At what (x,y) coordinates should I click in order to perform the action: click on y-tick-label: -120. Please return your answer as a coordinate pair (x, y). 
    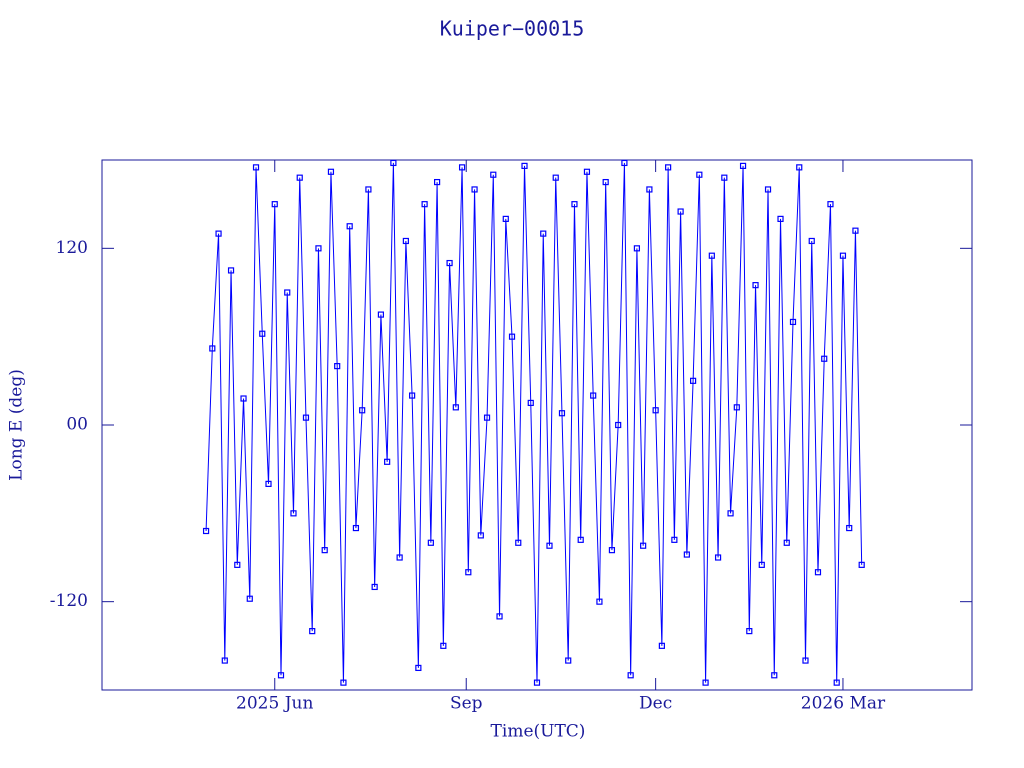
    Looking at the image, I should click on (69, 601).